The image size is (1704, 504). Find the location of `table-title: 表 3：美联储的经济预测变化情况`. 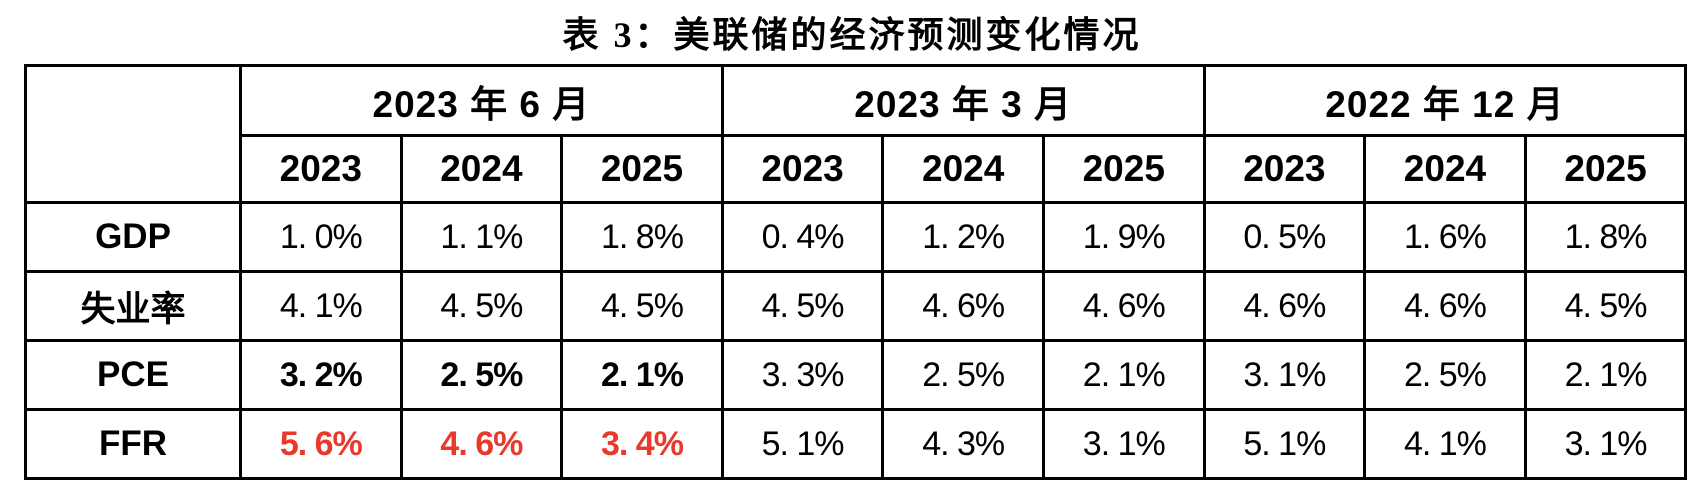

table-title: 表 3：美联储的经济预测变化情况 is located at coordinates (852, 35).